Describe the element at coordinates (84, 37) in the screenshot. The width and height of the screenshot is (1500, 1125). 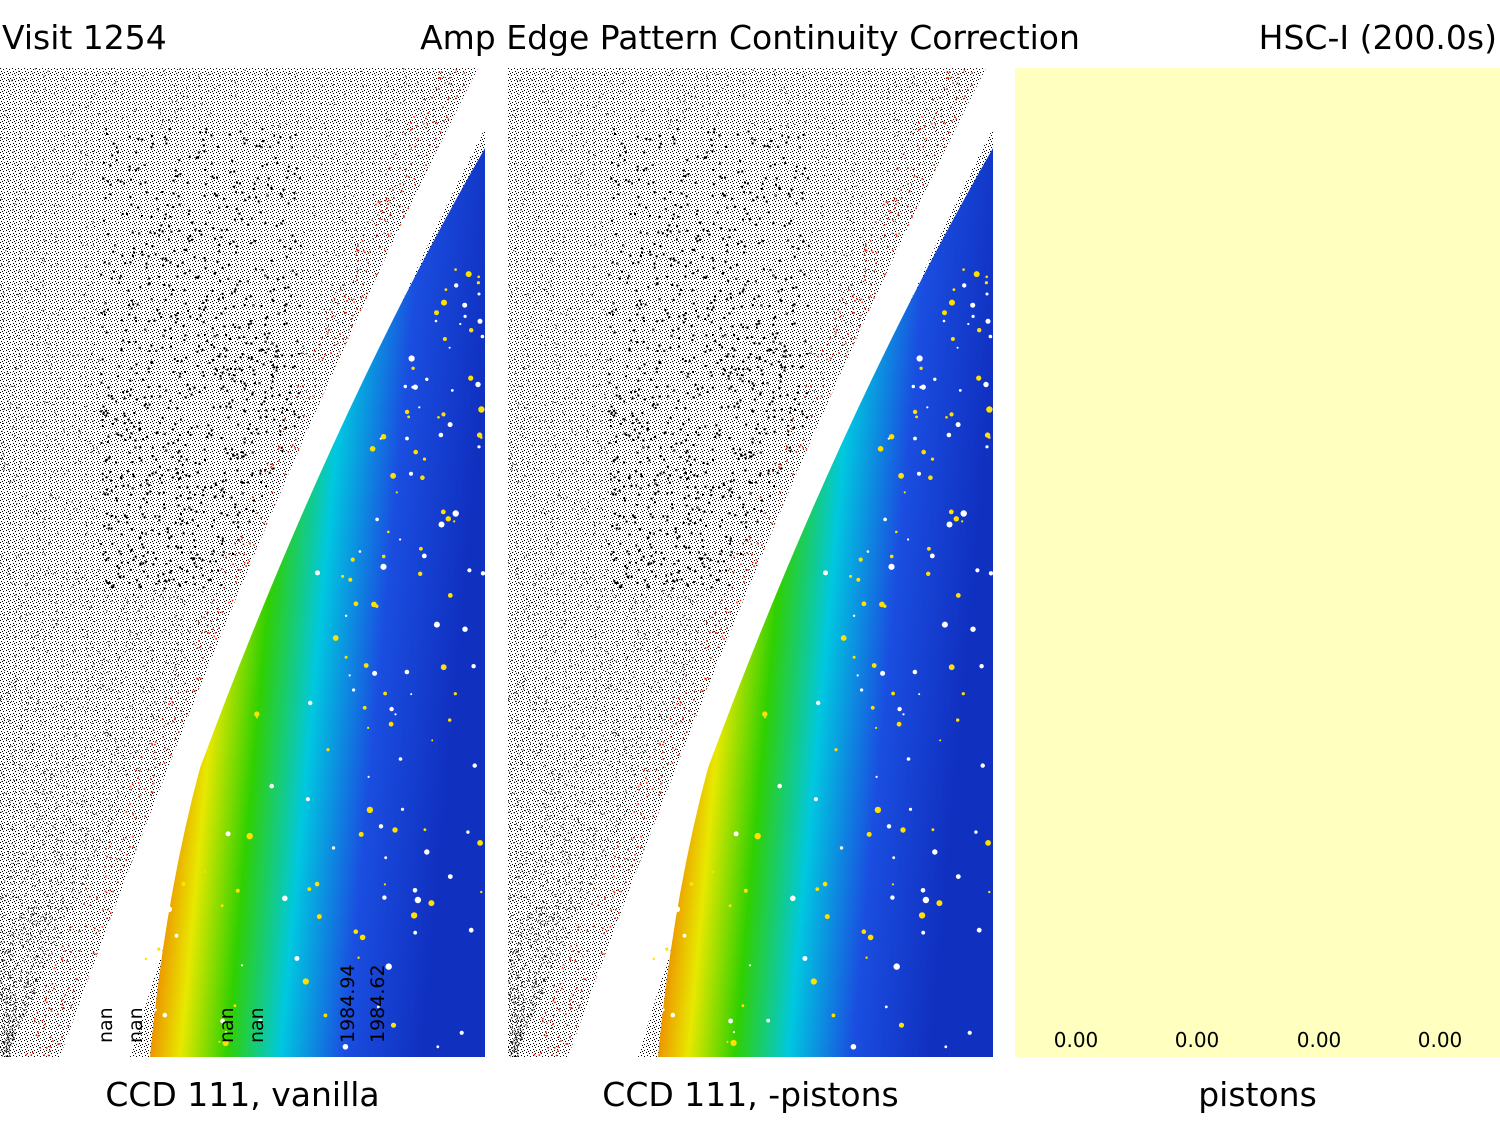
I see `visit-label: Visit 1254` at that location.